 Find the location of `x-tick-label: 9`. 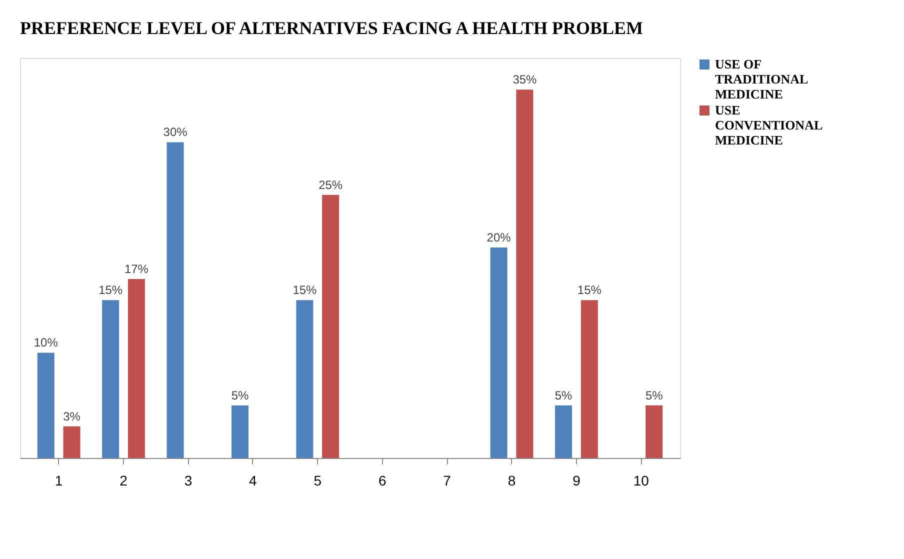

x-tick-label: 9 is located at coordinates (576, 480).